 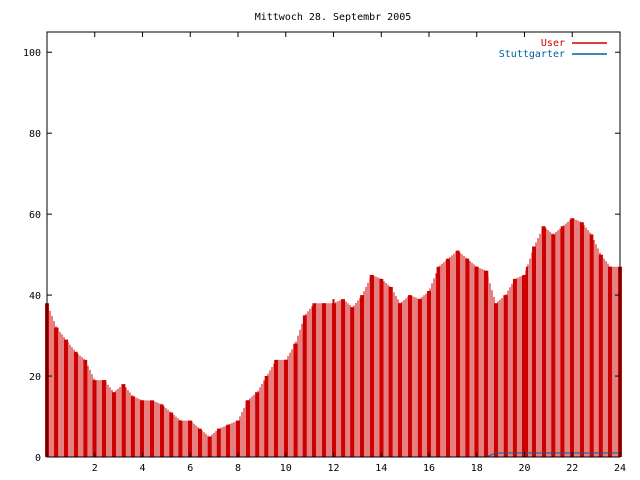 I want to click on x-tick-label: 18, so click(x=477, y=468).